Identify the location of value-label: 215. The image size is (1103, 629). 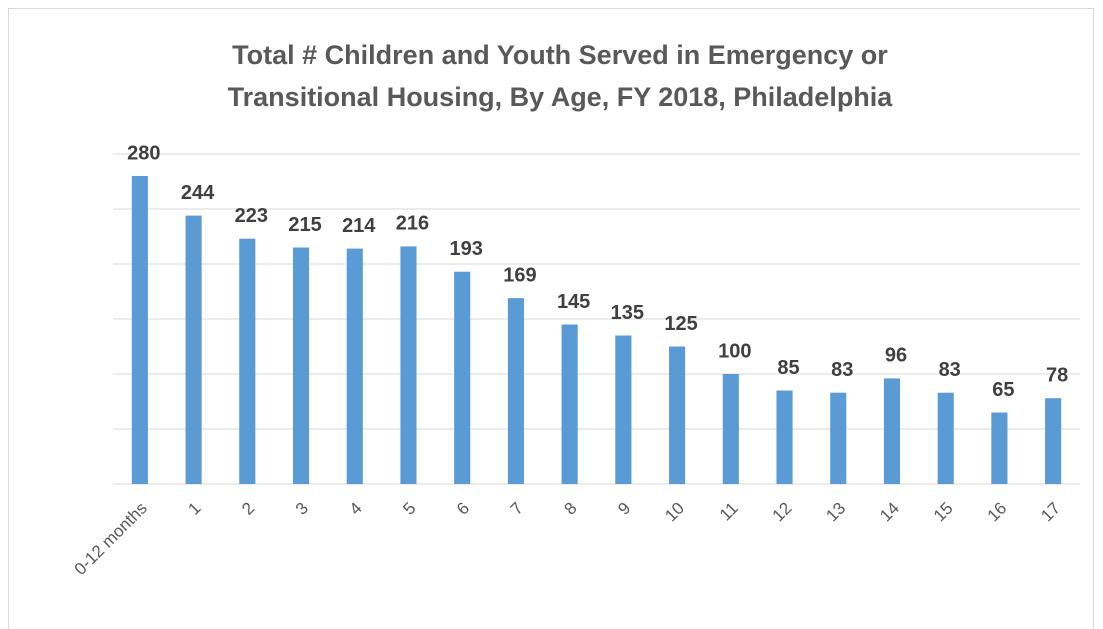
(304, 225).